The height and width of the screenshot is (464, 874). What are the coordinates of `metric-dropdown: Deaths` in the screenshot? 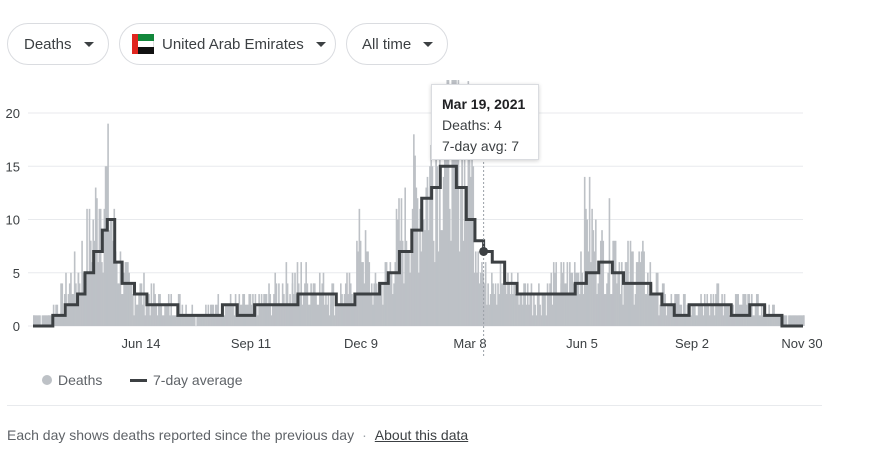 It's located at (58, 44).